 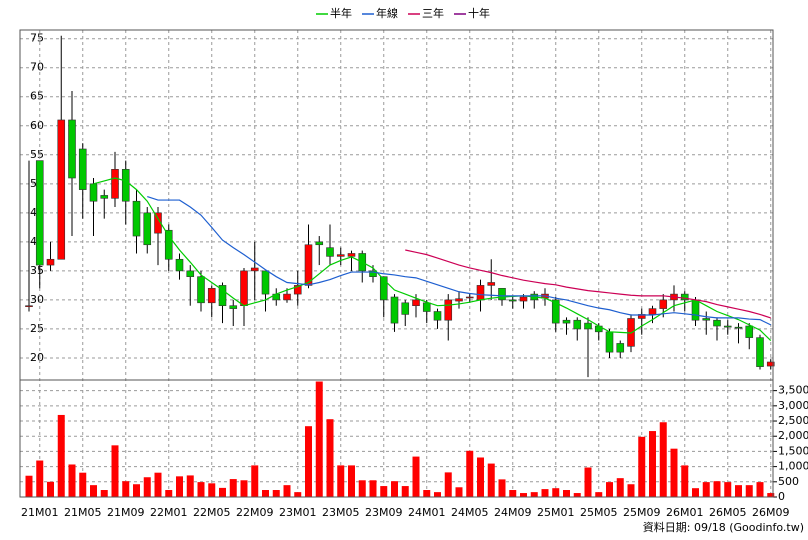 I want to click on y-tick-label: 70, so click(x=37, y=67).